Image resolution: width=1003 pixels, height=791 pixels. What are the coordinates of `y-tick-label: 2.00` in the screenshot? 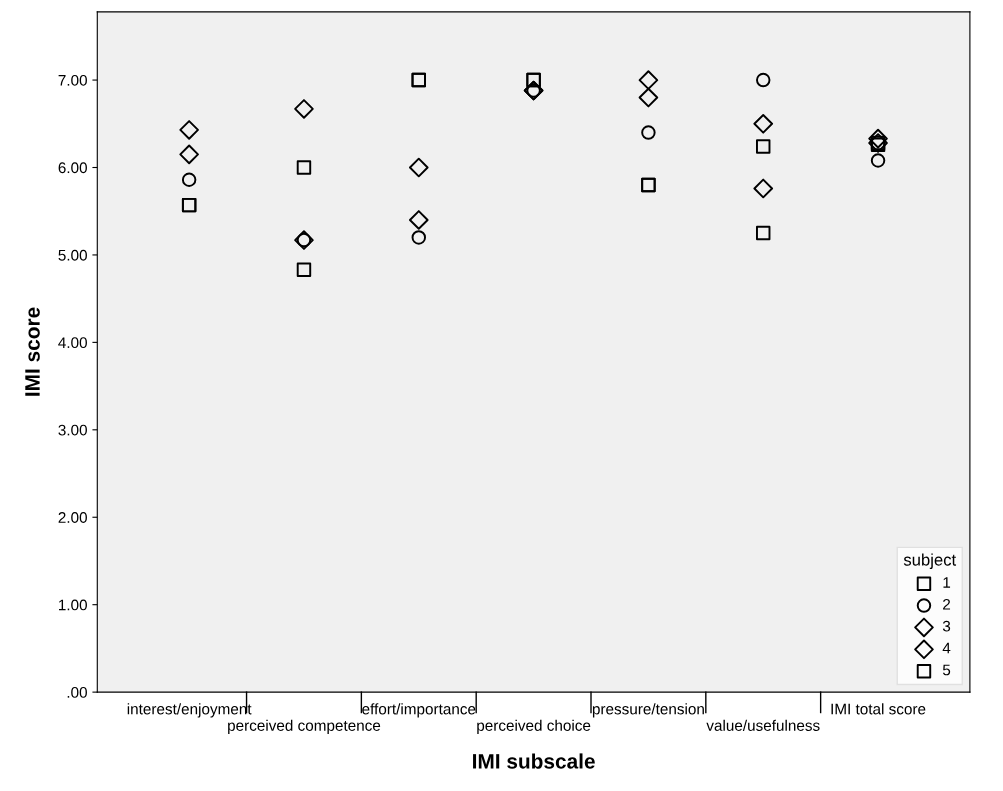 It's located at (72, 517).